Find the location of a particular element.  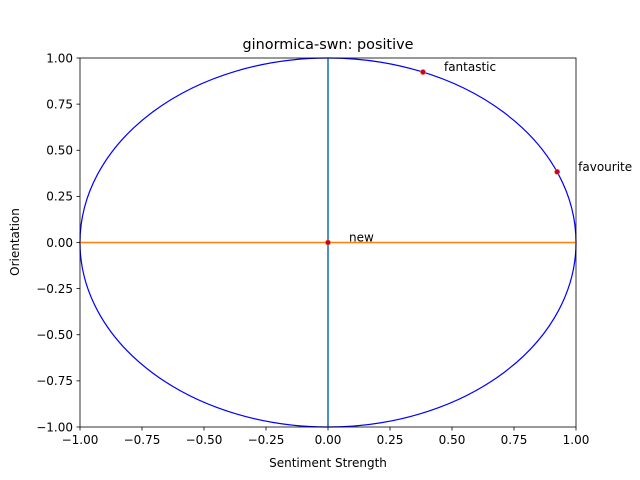

y-tick-label: −0.75 is located at coordinates (54, 381).